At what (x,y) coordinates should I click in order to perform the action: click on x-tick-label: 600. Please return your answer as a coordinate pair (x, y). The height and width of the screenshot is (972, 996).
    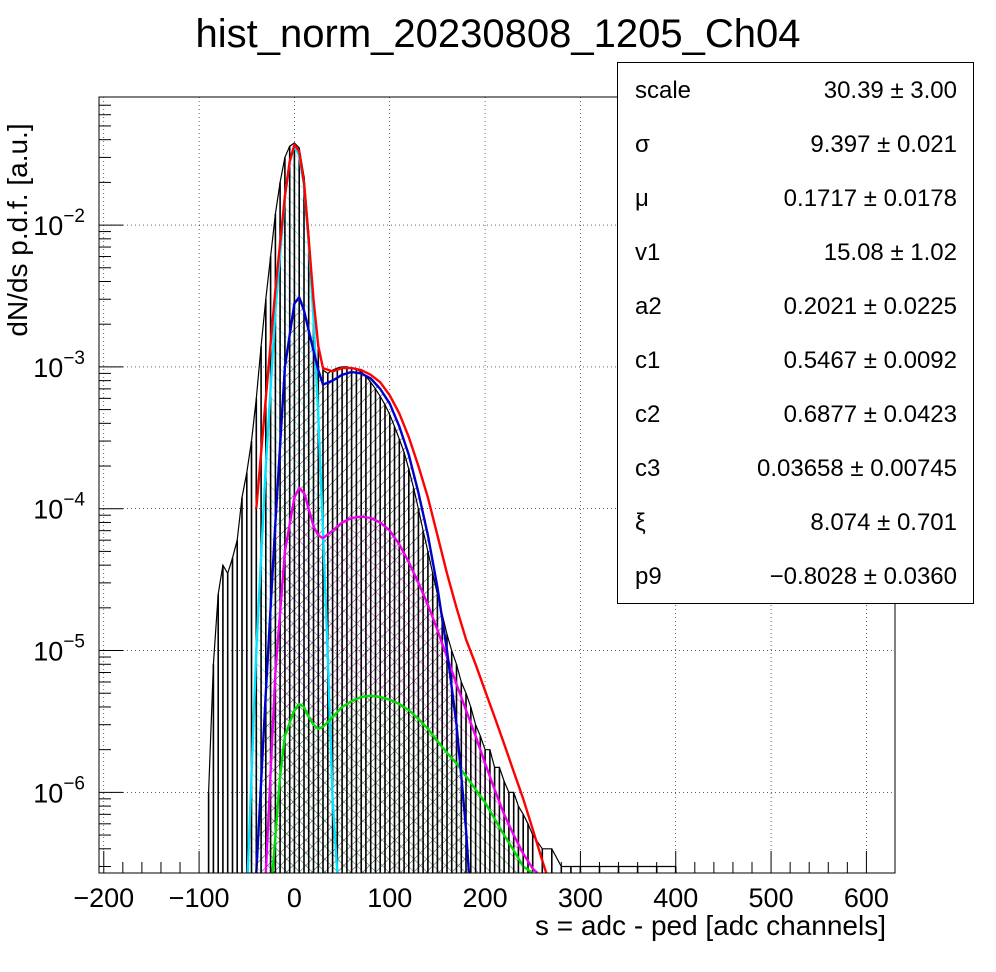
    Looking at the image, I should click on (866, 898).